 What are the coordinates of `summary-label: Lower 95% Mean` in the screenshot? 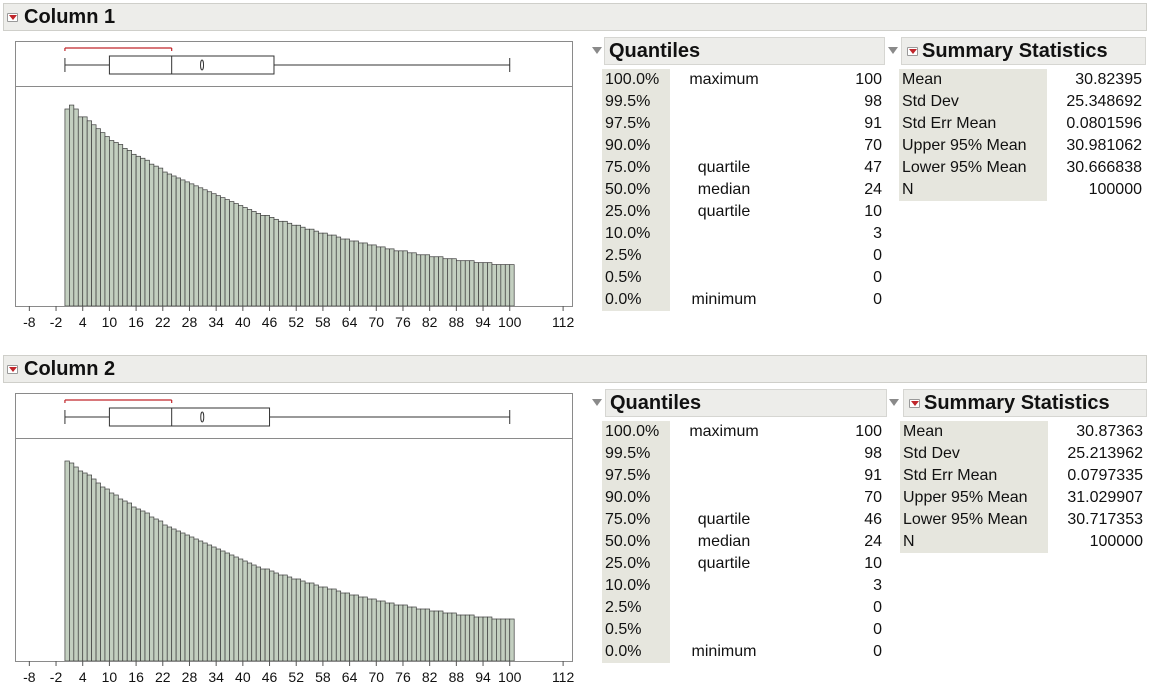 It's located at (974, 520).